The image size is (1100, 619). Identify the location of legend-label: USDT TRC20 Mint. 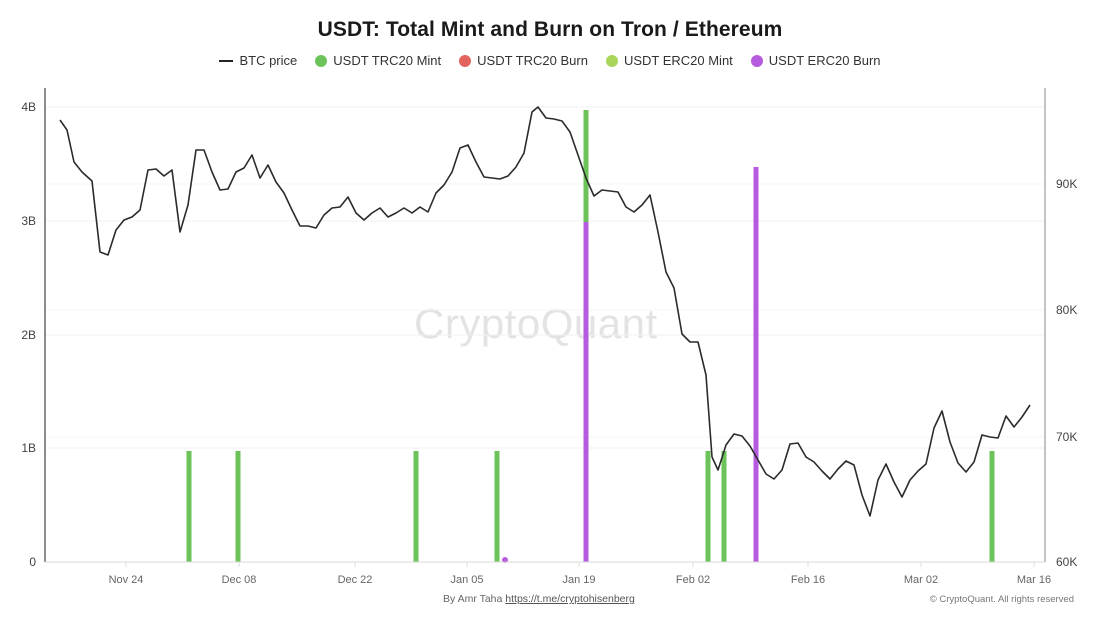
(387, 60).